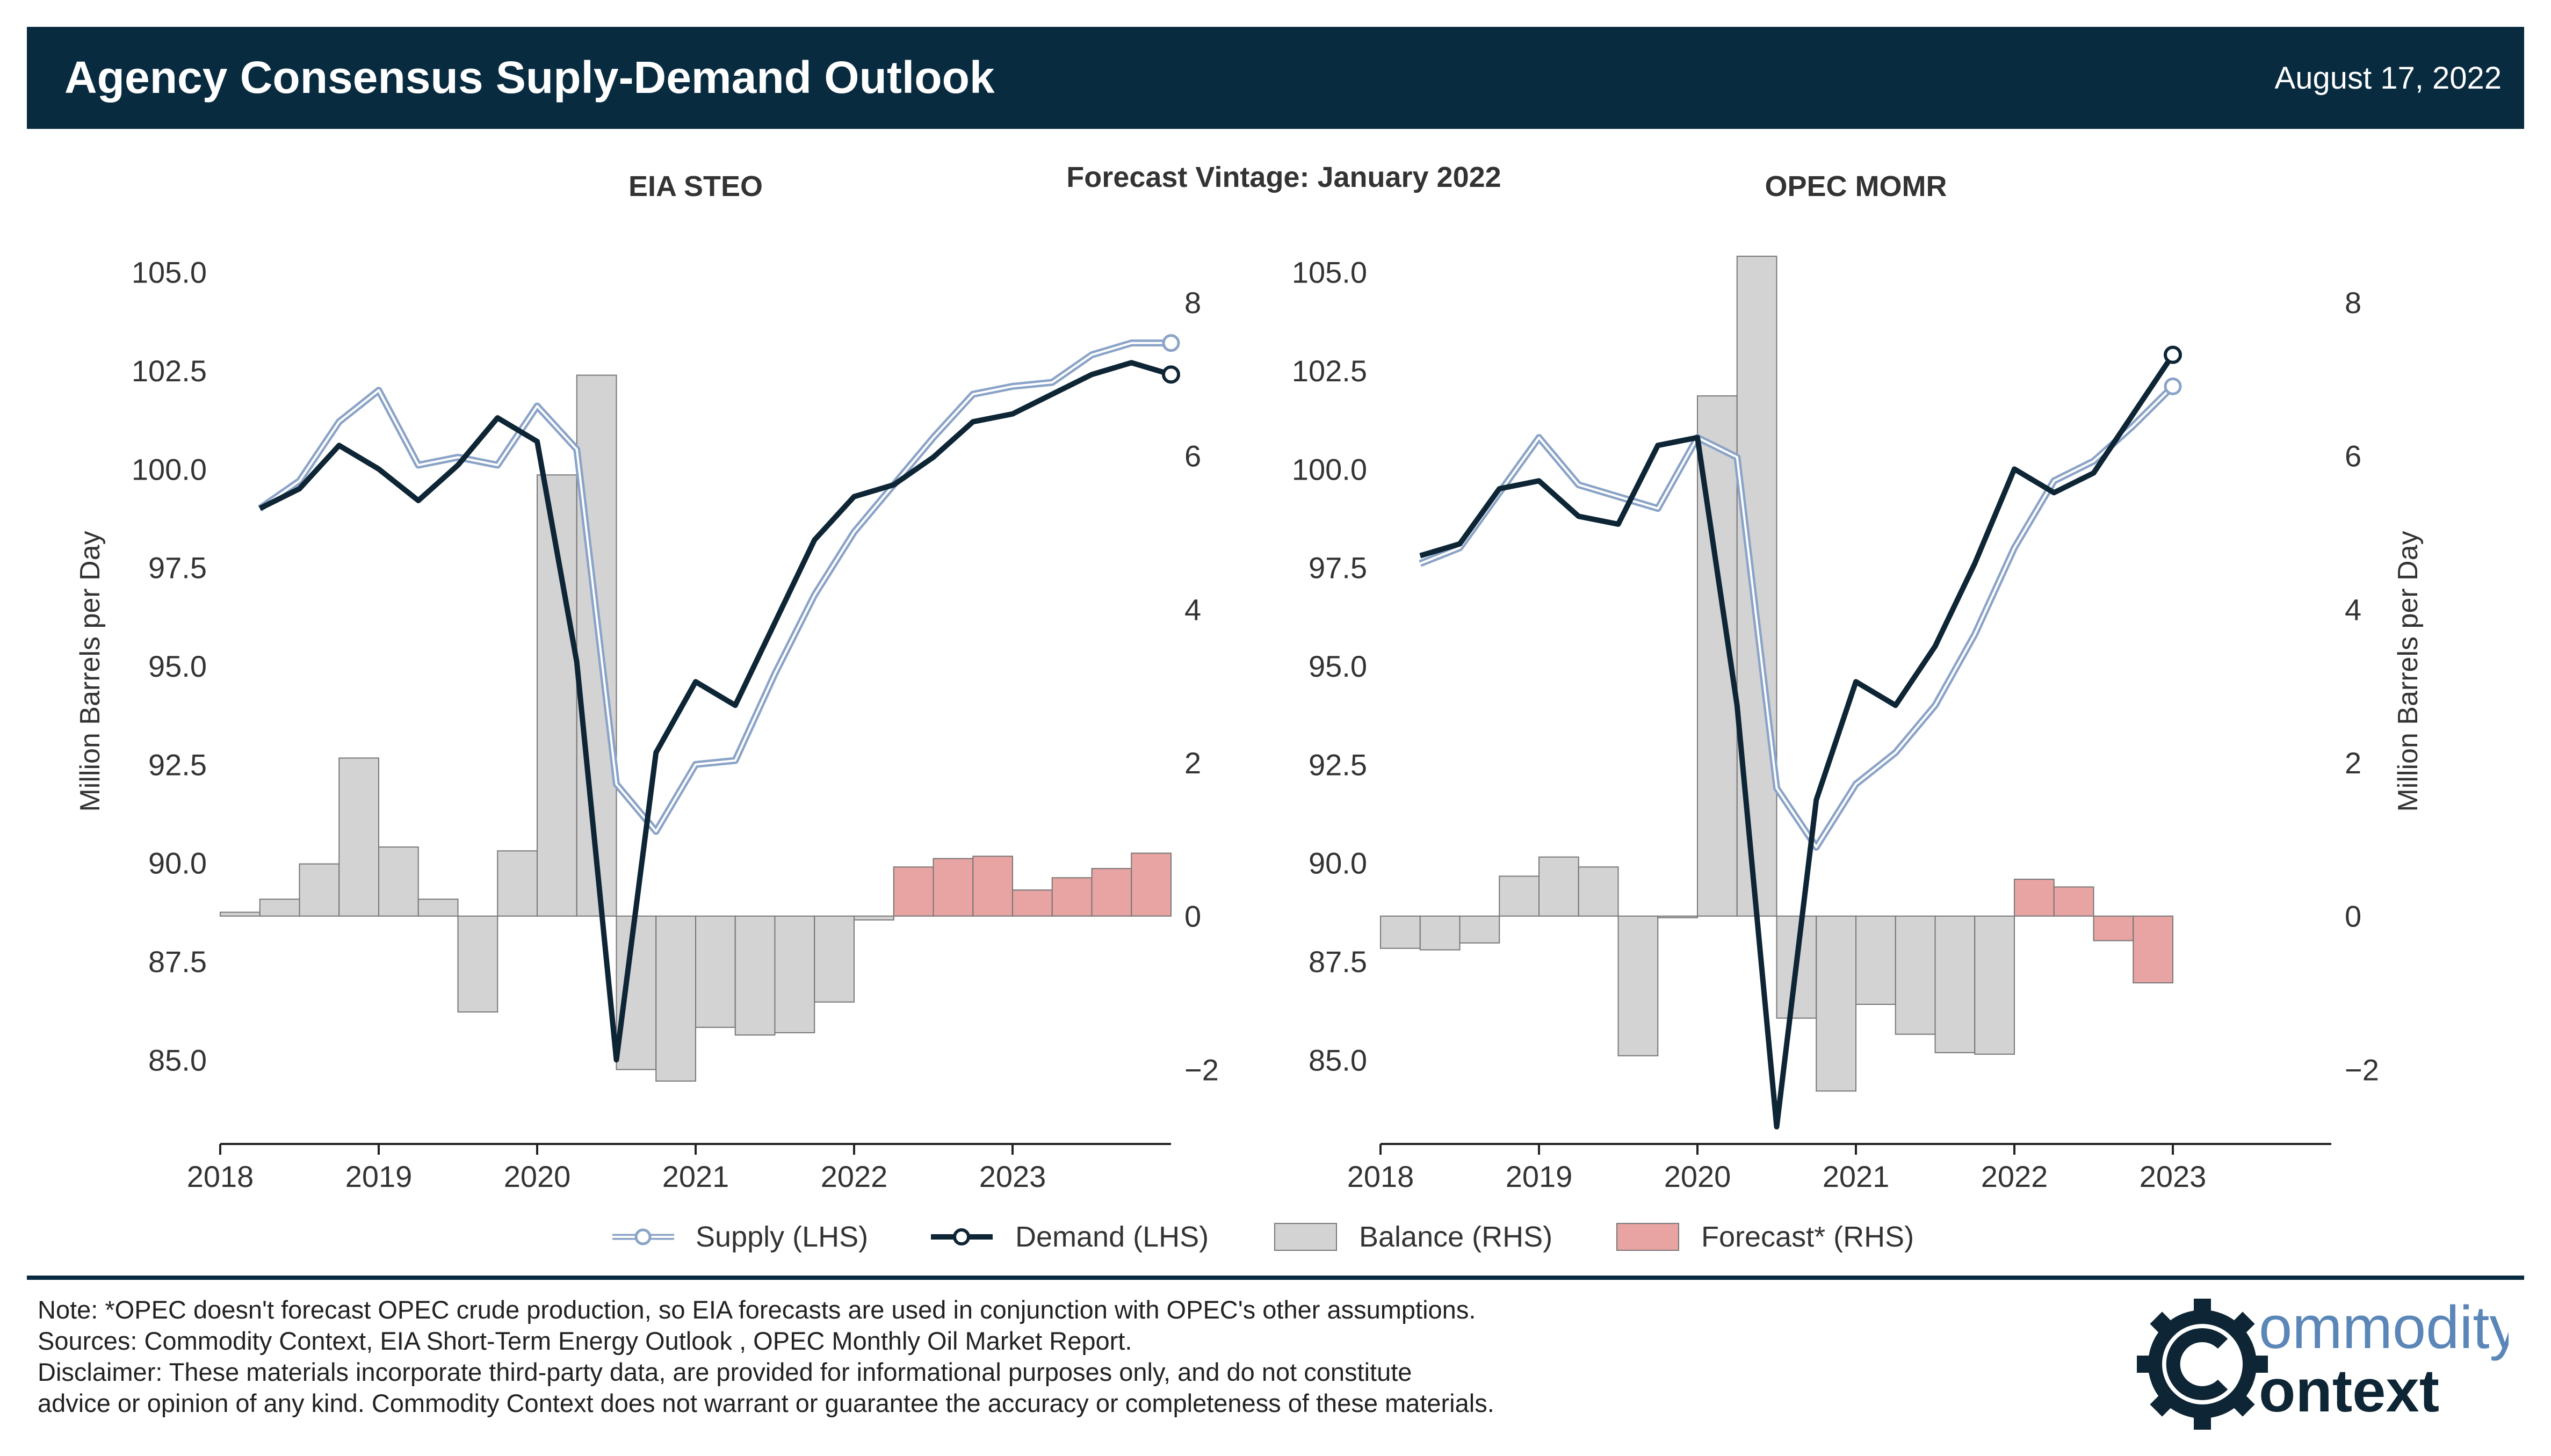 The width and height of the screenshot is (2551, 1456). I want to click on legend-demand-marker, so click(961, 1236).